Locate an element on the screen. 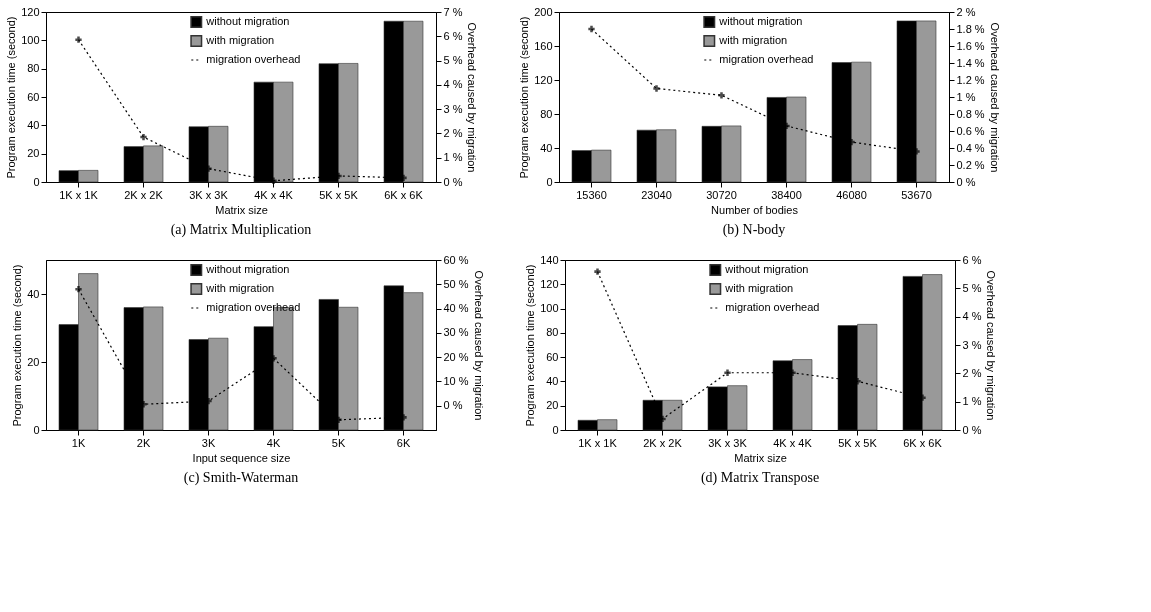  y2-tick-label: 0.8 % is located at coordinates (970, 113).